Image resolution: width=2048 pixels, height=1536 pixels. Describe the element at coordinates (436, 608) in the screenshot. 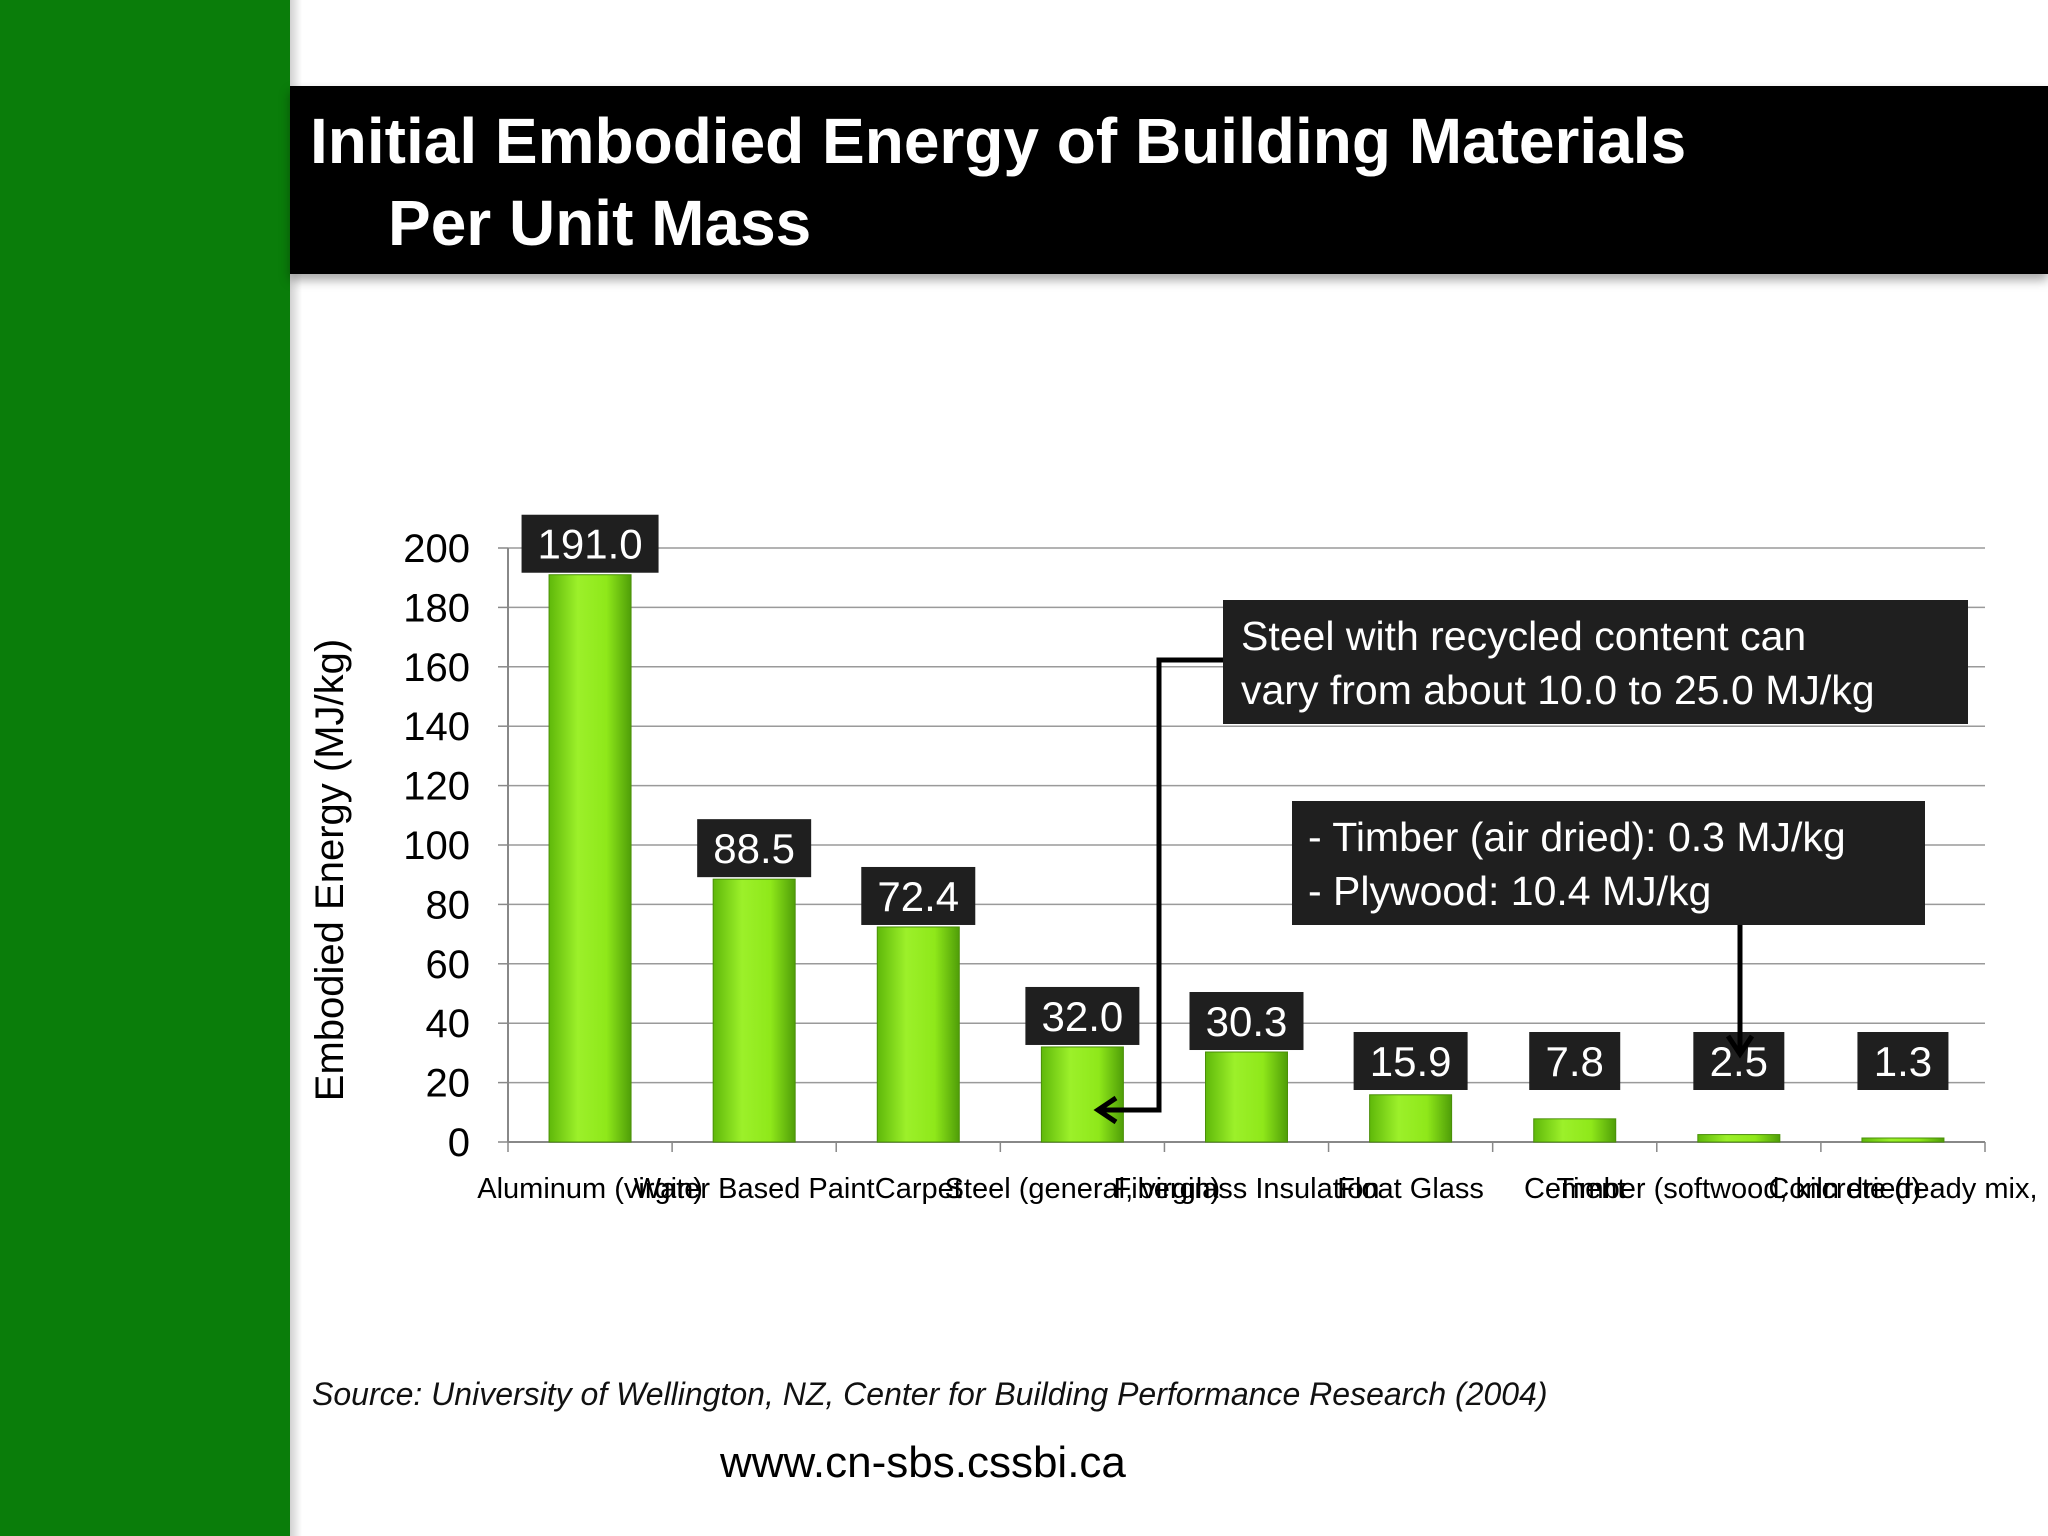

I see `y-tick-label: 180` at that location.